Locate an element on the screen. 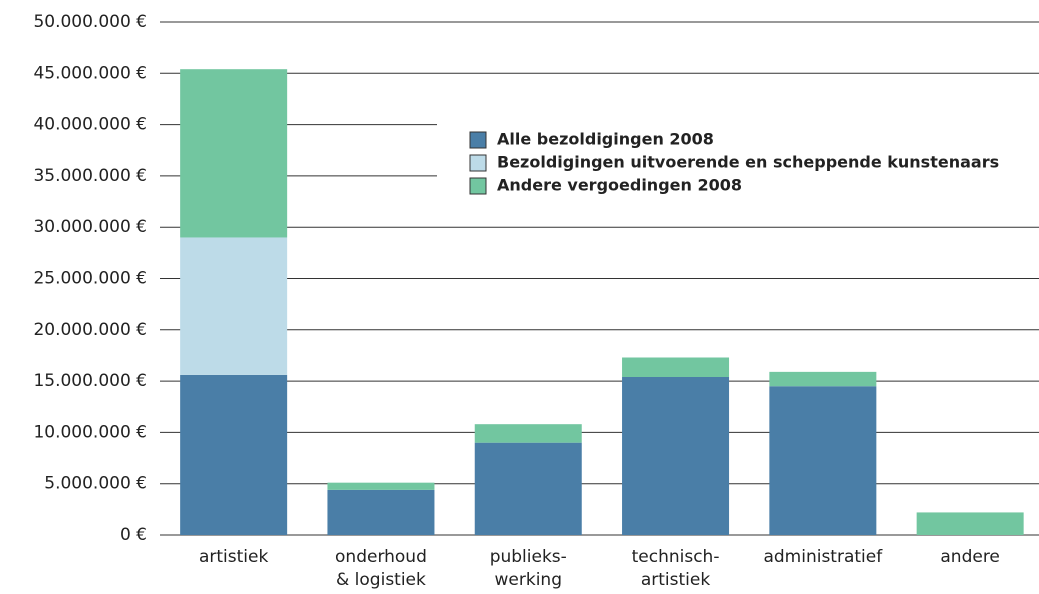 This screenshot has width=1039, height=594. x-tick-label-line: publieks- is located at coordinates (528, 557).